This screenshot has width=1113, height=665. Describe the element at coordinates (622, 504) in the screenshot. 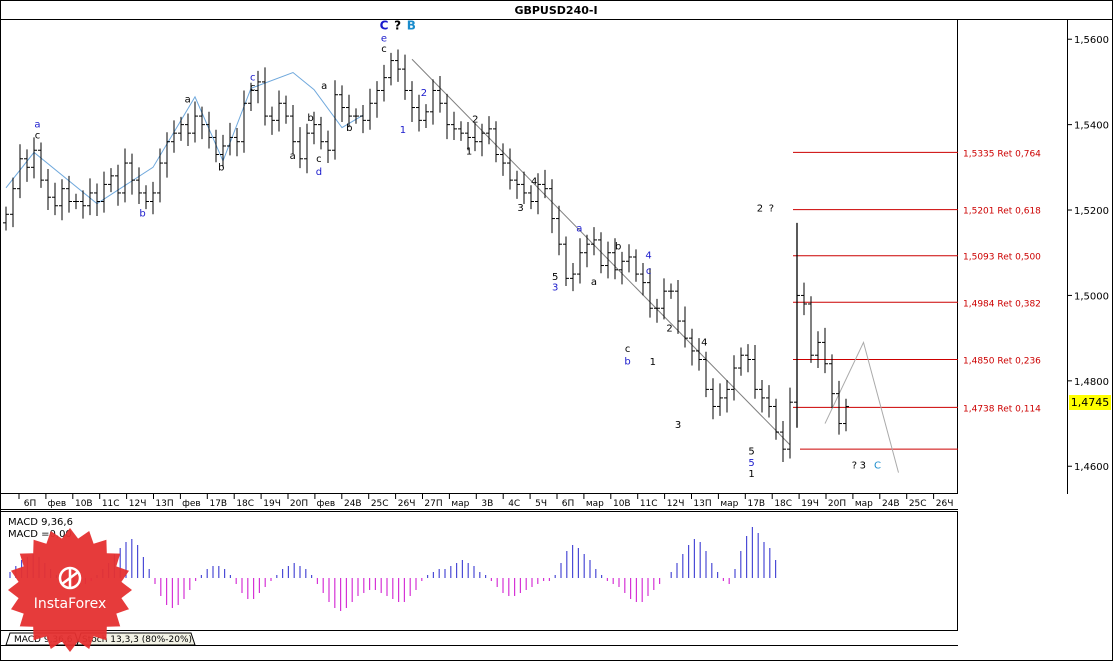

I see `time-tick-label: 10В` at that location.